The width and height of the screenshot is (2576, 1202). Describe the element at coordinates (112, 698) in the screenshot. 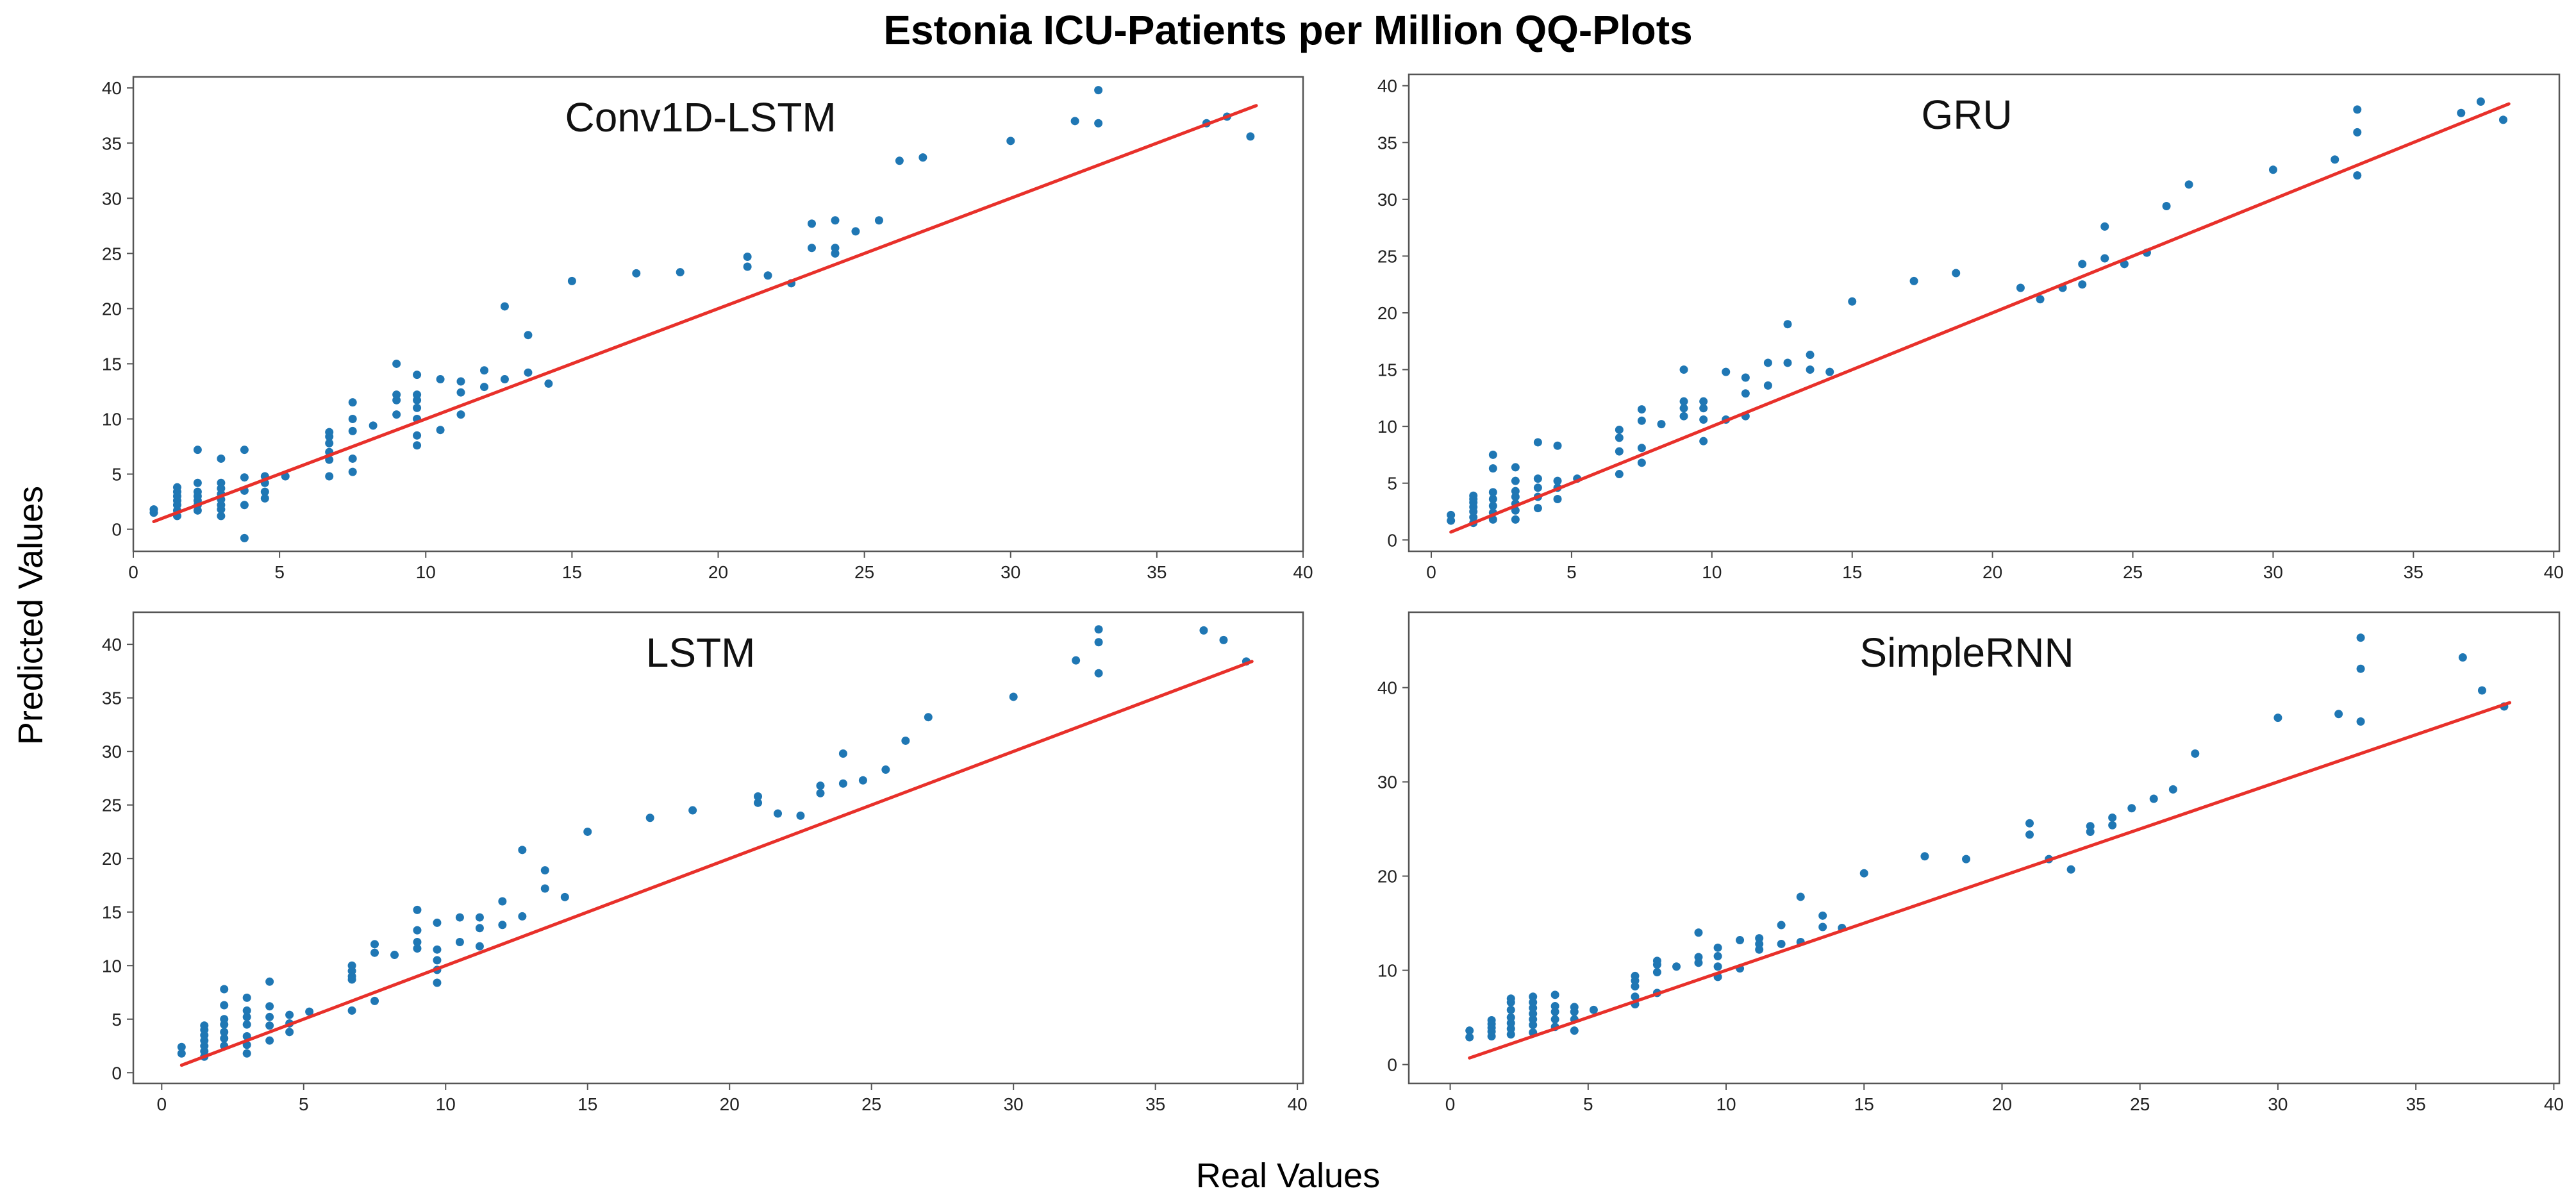

I see `y-tick-label: 35` at that location.